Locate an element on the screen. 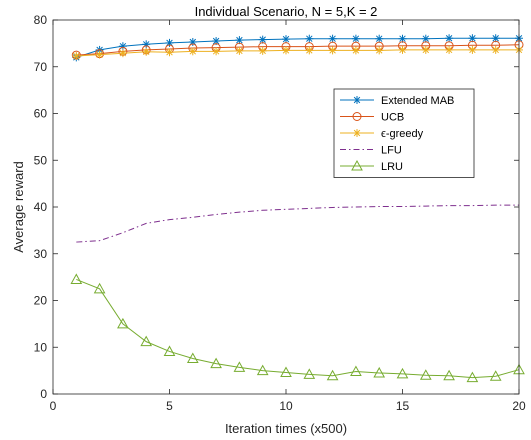 Image resolution: width=531 pixels, height=440 pixels. legend-label: ϵ-greedy is located at coordinates (402, 134).